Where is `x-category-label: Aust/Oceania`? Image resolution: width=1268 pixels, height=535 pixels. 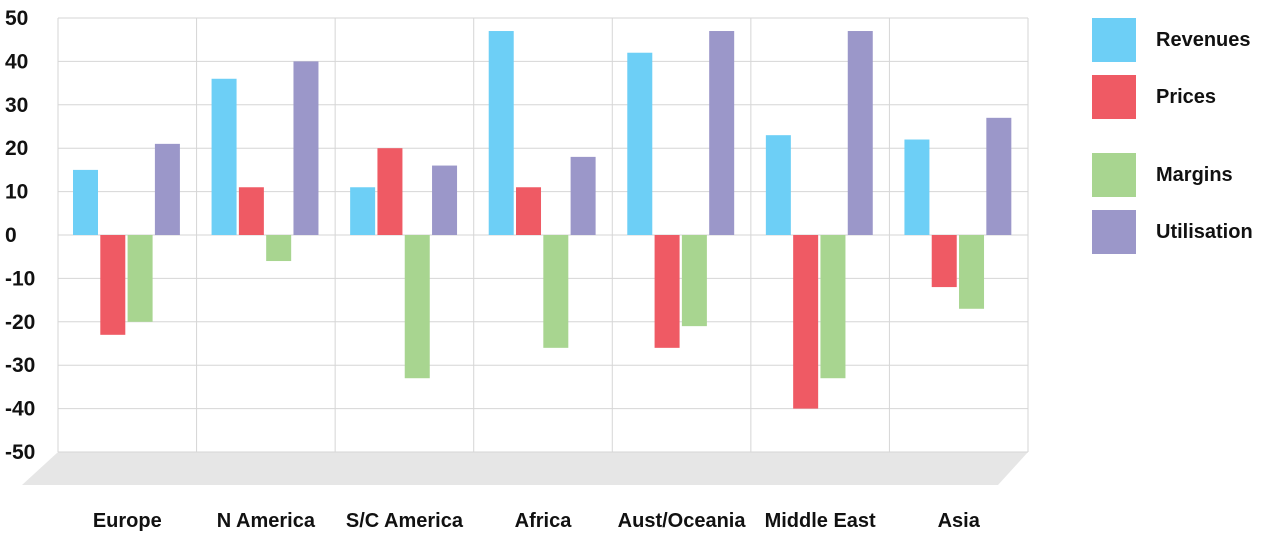 x-category-label: Aust/Oceania is located at coordinates (682, 521).